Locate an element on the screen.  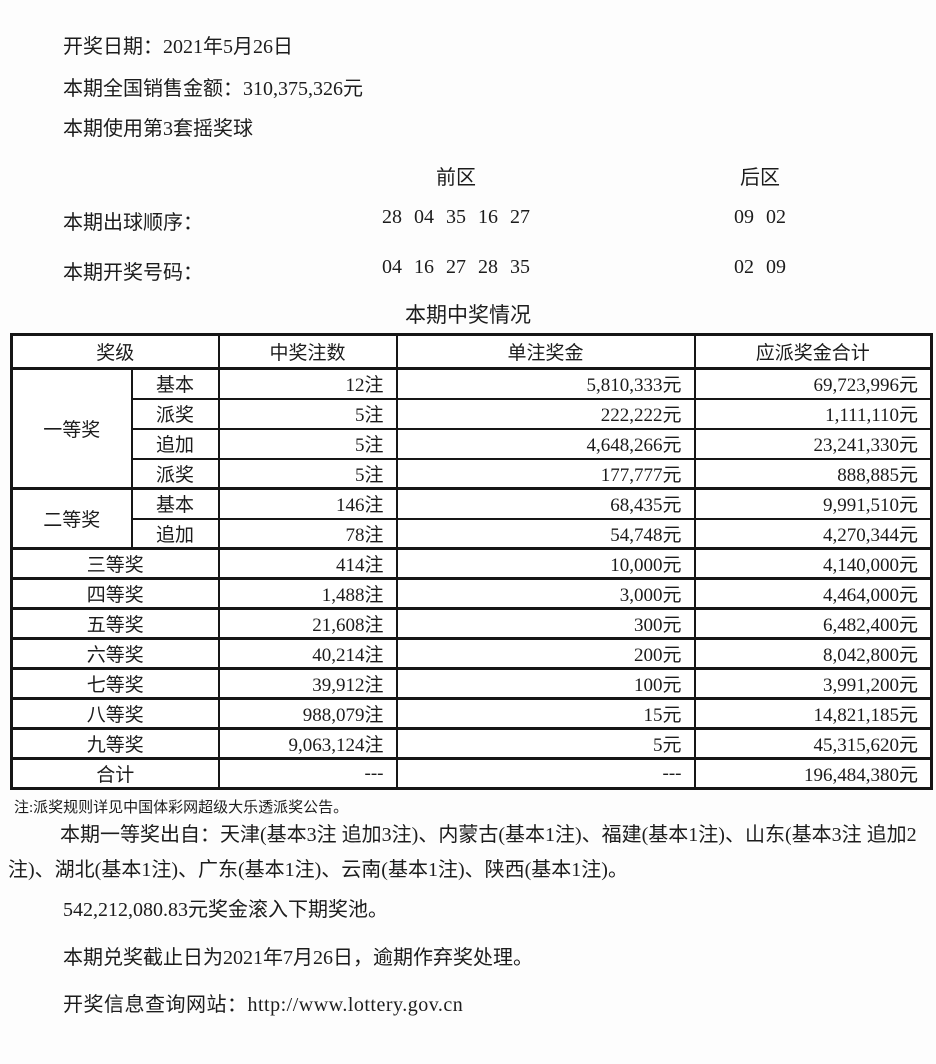
table-row: 八等奖 988,079注 15元 14,821,185元 is located at coordinates (471, 713).